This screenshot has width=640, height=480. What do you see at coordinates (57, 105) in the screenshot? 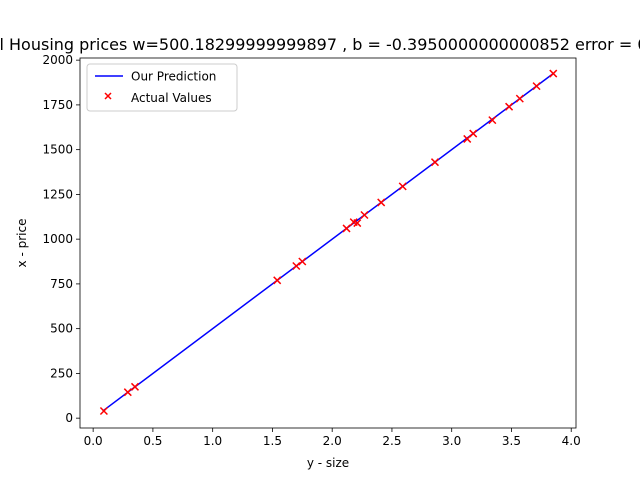
I see `y-tick-label: 1750` at bounding box center [57, 105].